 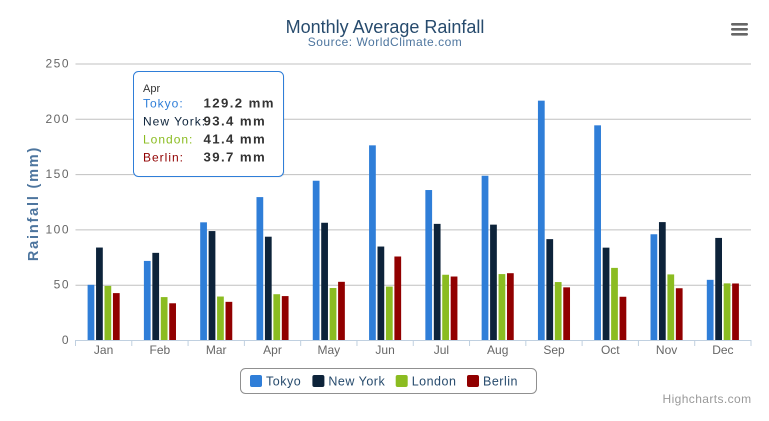 What do you see at coordinates (66, 340) in the screenshot?
I see `svg-text: 0` at bounding box center [66, 340].